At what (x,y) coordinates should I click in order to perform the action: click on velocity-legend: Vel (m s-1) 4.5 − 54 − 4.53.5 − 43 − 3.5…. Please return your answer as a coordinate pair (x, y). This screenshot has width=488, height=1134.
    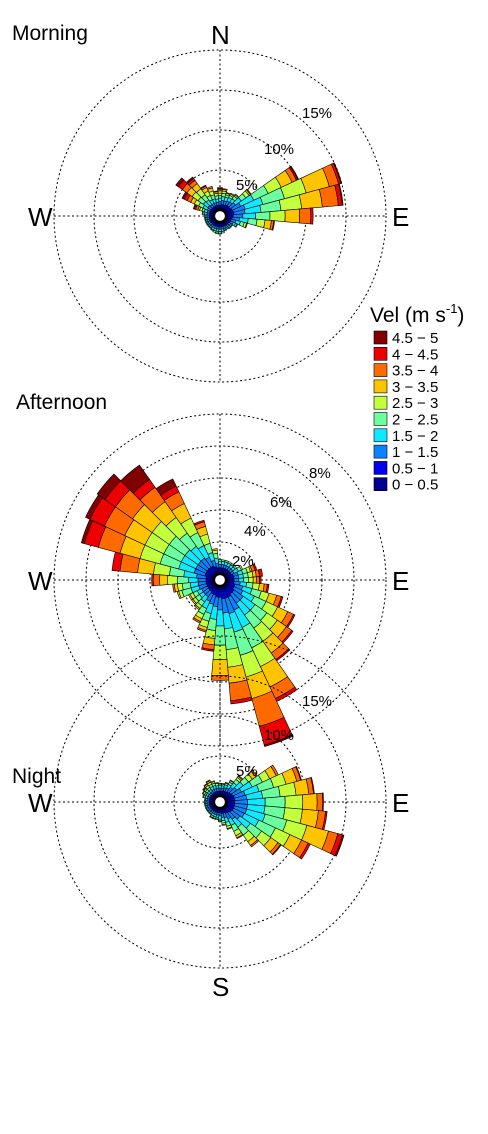
    Looking at the image, I should click on (417, 397).